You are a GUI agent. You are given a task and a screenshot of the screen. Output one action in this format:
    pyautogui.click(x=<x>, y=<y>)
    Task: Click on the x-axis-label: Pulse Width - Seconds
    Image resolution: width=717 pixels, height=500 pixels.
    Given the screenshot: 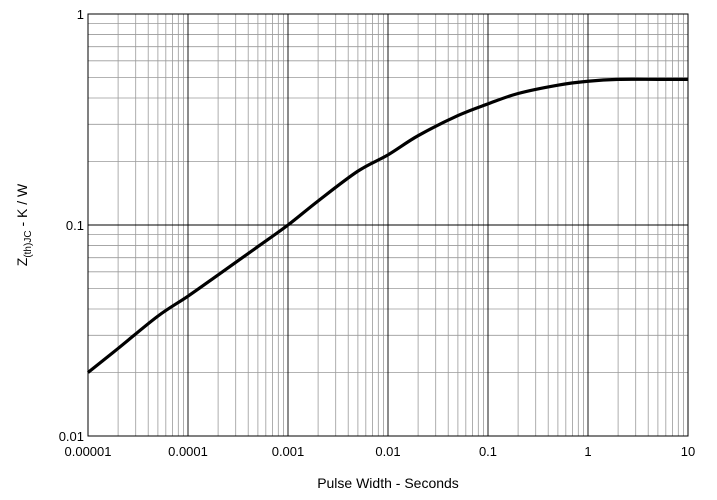 What is the action you would take?
    pyautogui.click(x=388, y=483)
    